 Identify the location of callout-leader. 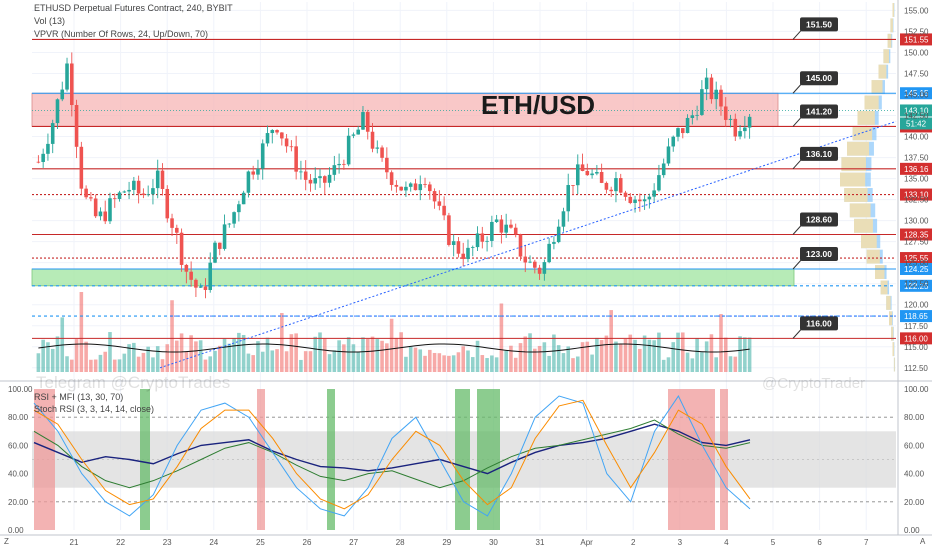
(797, 121).